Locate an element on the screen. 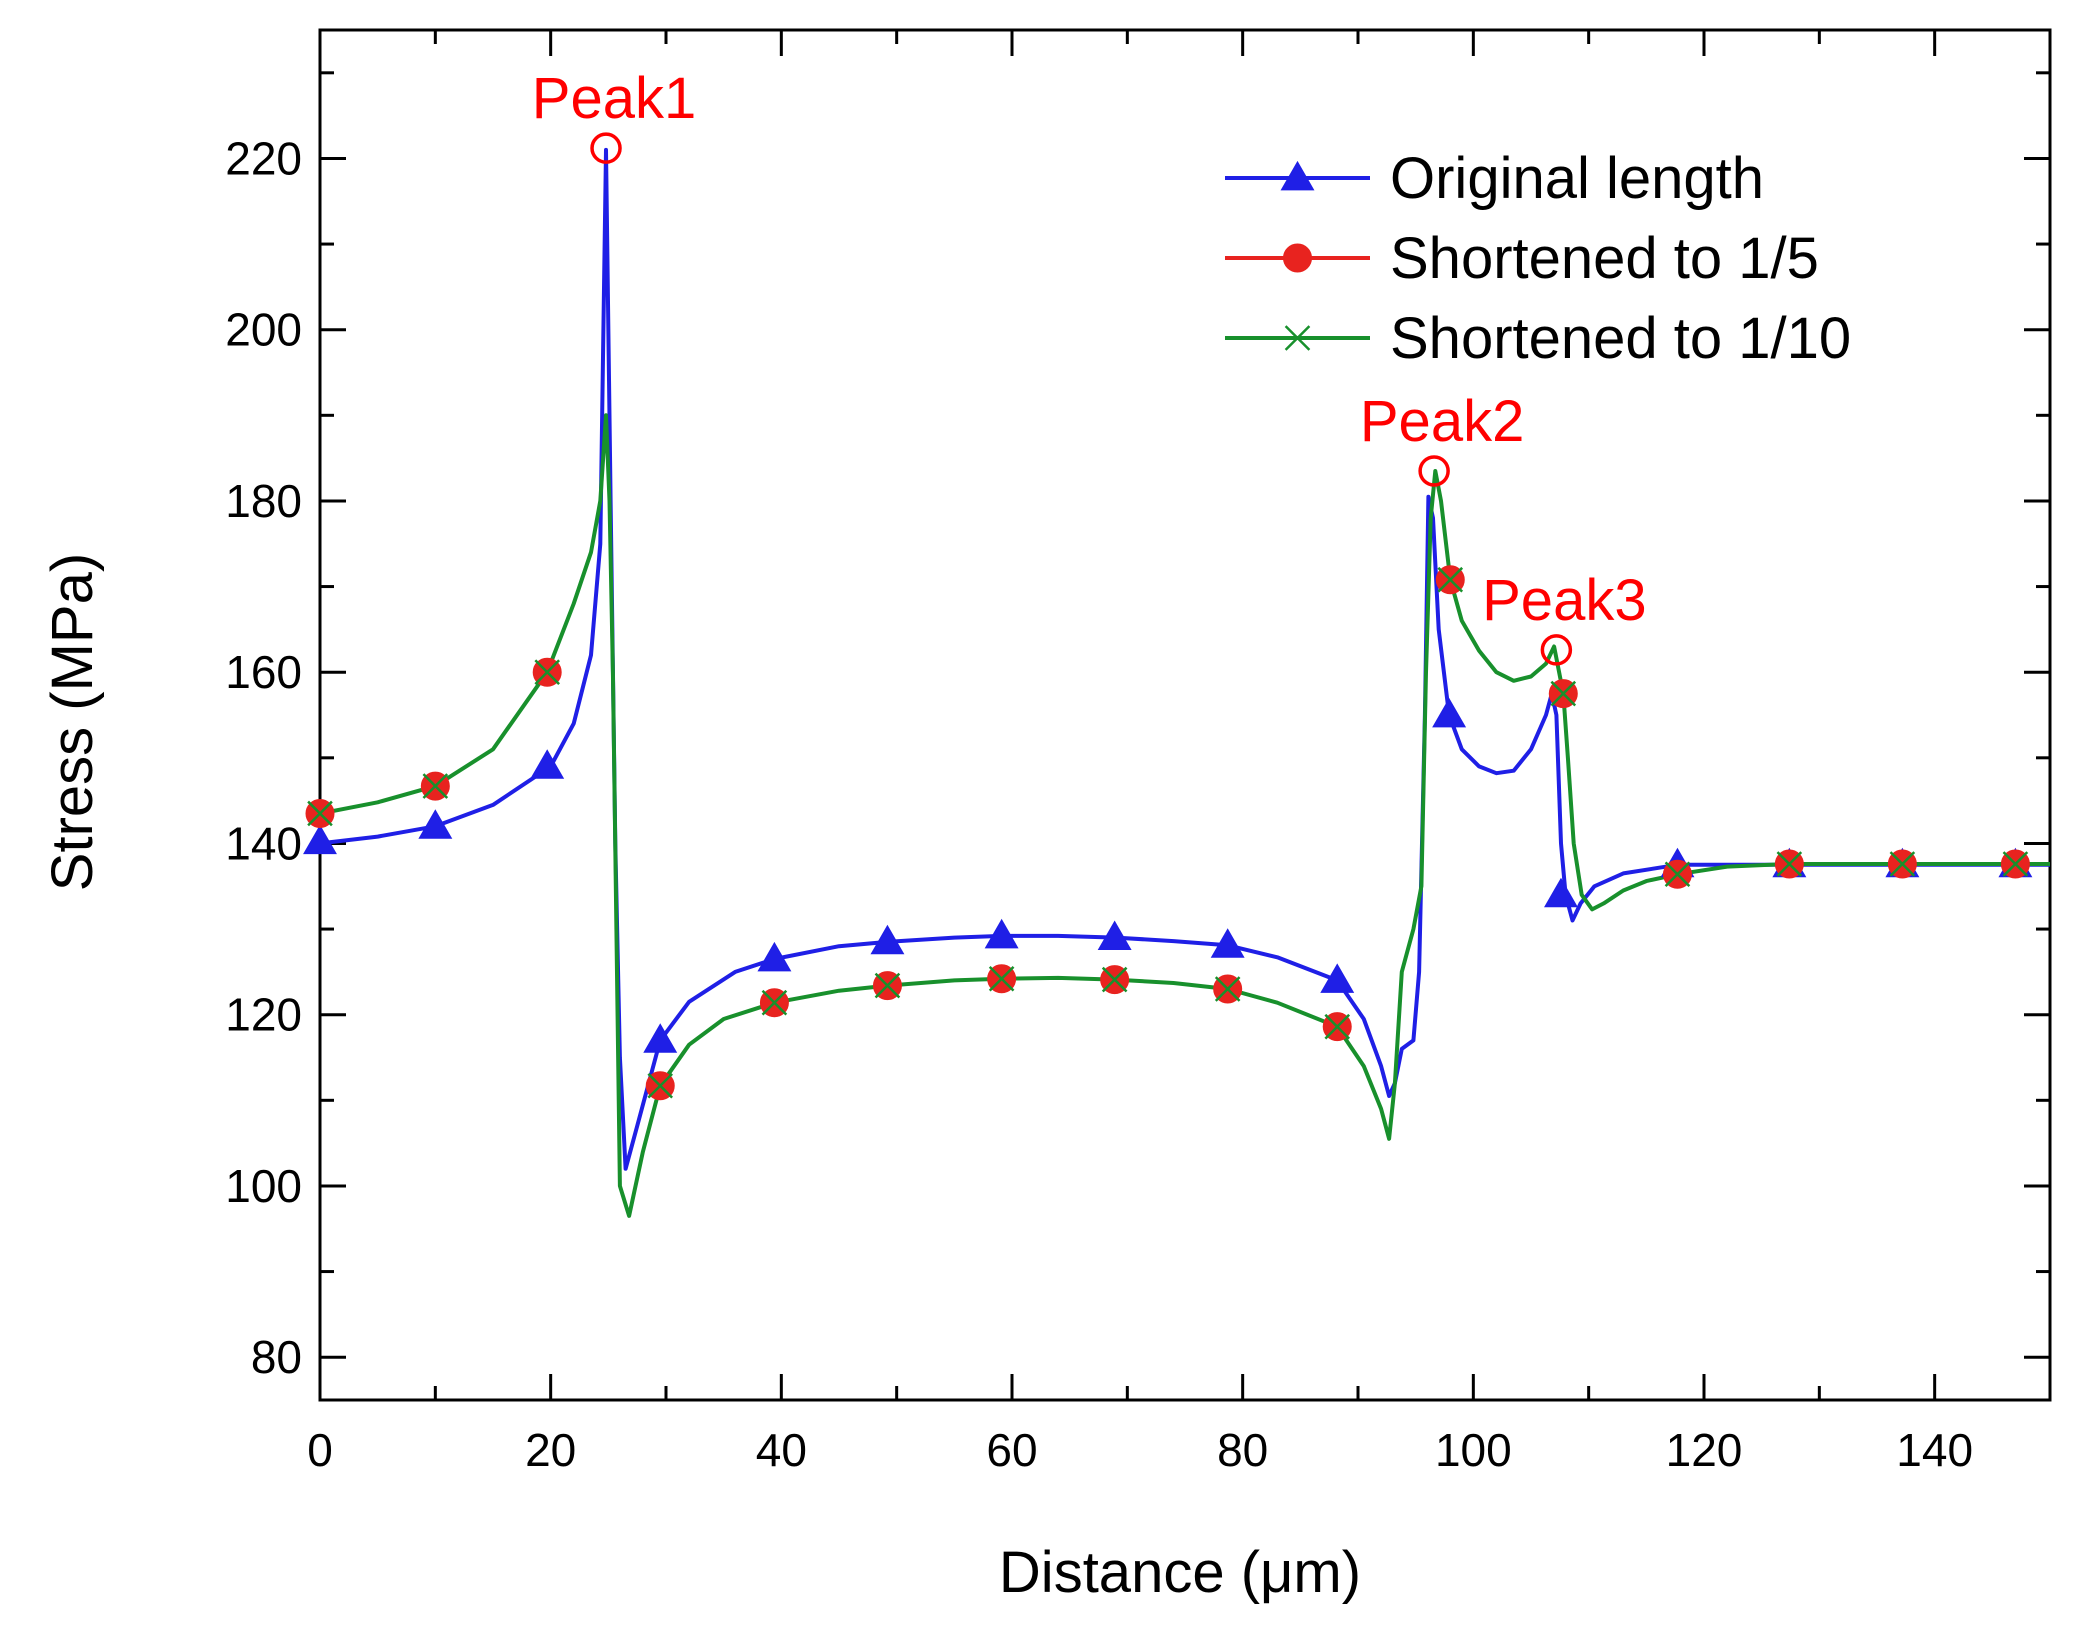 This screenshot has width=2078, height=1647. x-axis-title: Distance (μm) is located at coordinates (1180, 1572).